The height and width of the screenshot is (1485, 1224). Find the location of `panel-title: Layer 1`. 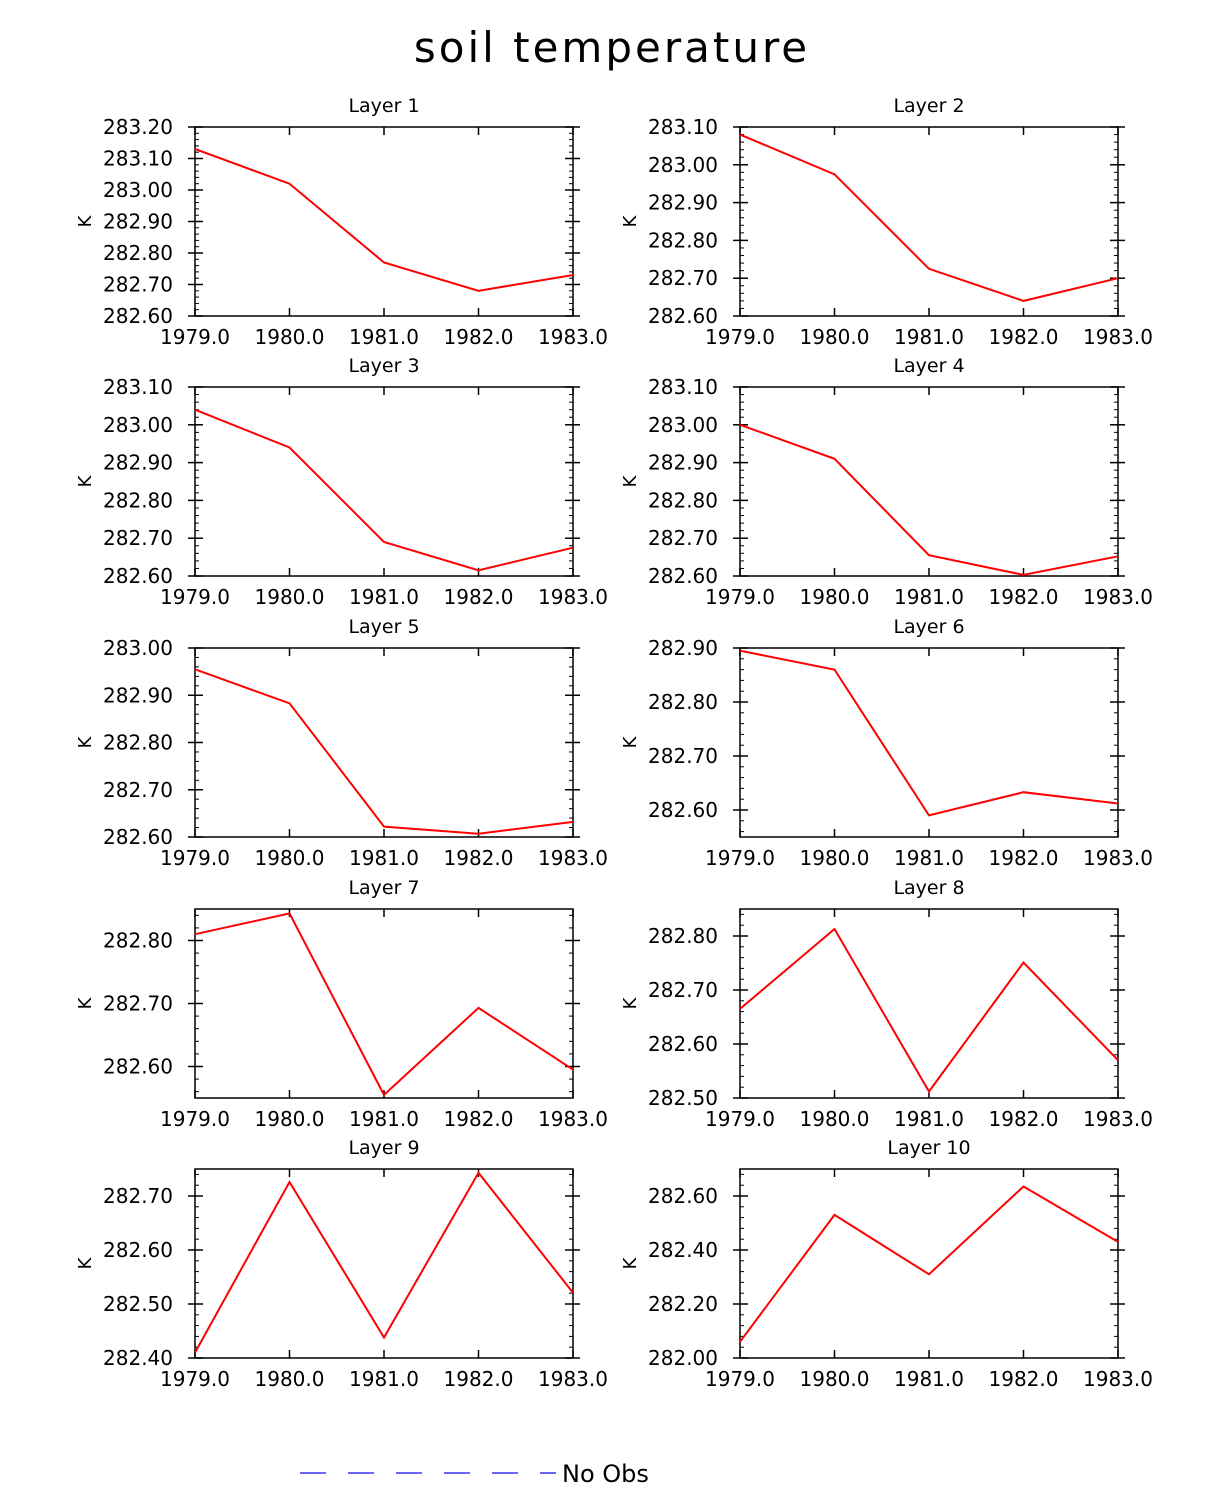

panel-title: Layer 1 is located at coordinates (383, 106).